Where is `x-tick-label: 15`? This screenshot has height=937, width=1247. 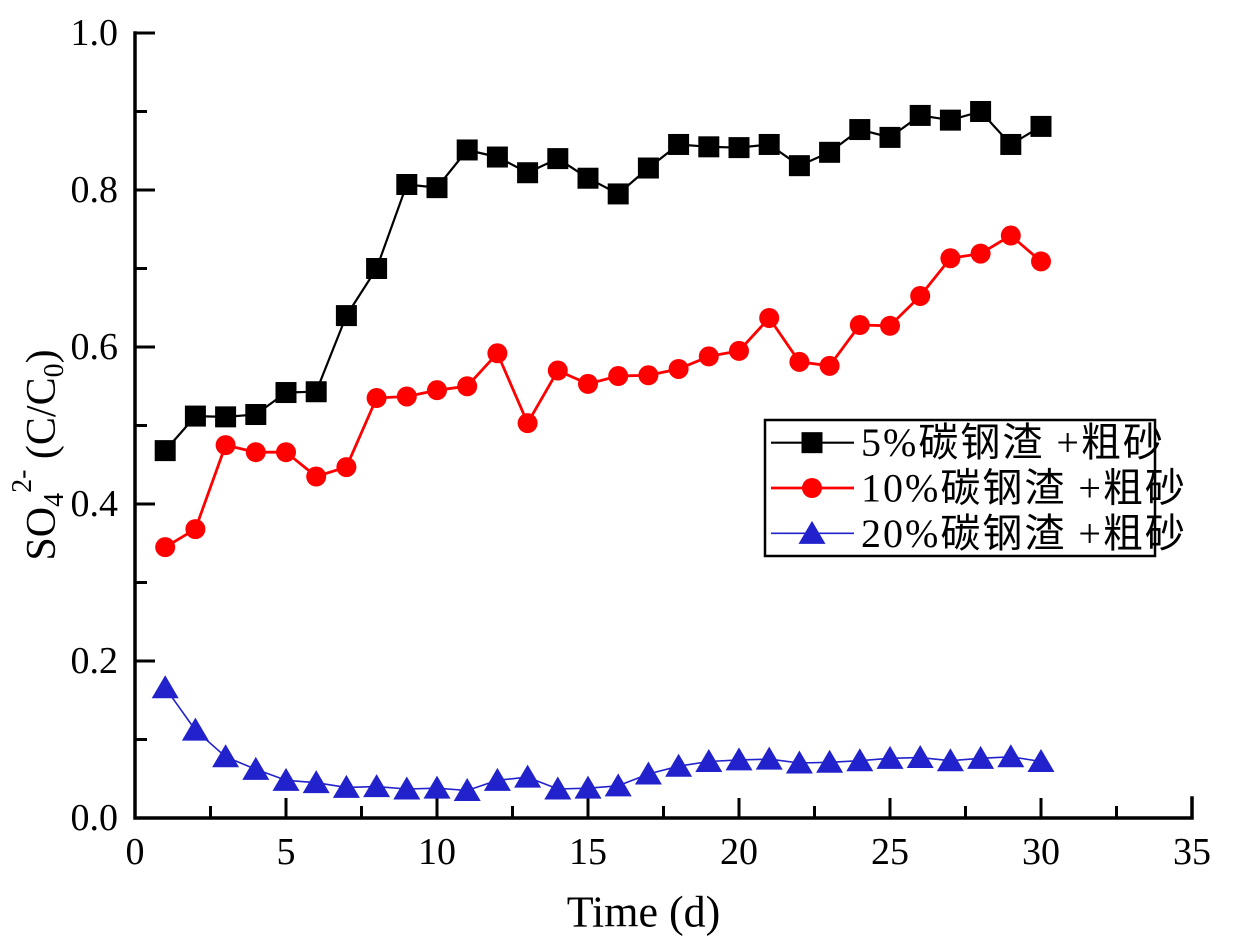
x-tick-label: 15 is located at coordinates (588, 852).